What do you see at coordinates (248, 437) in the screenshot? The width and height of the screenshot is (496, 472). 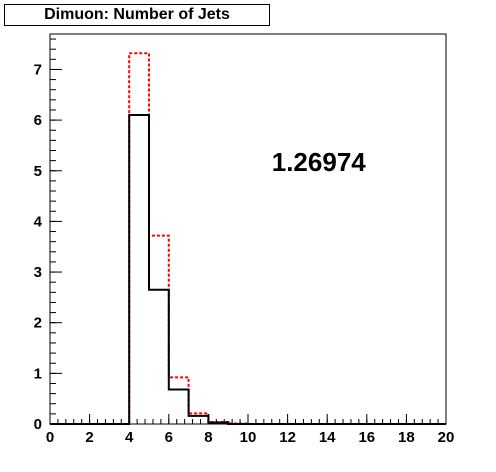 I see `x-tick-label: 10` at bounding box center [248, 437].